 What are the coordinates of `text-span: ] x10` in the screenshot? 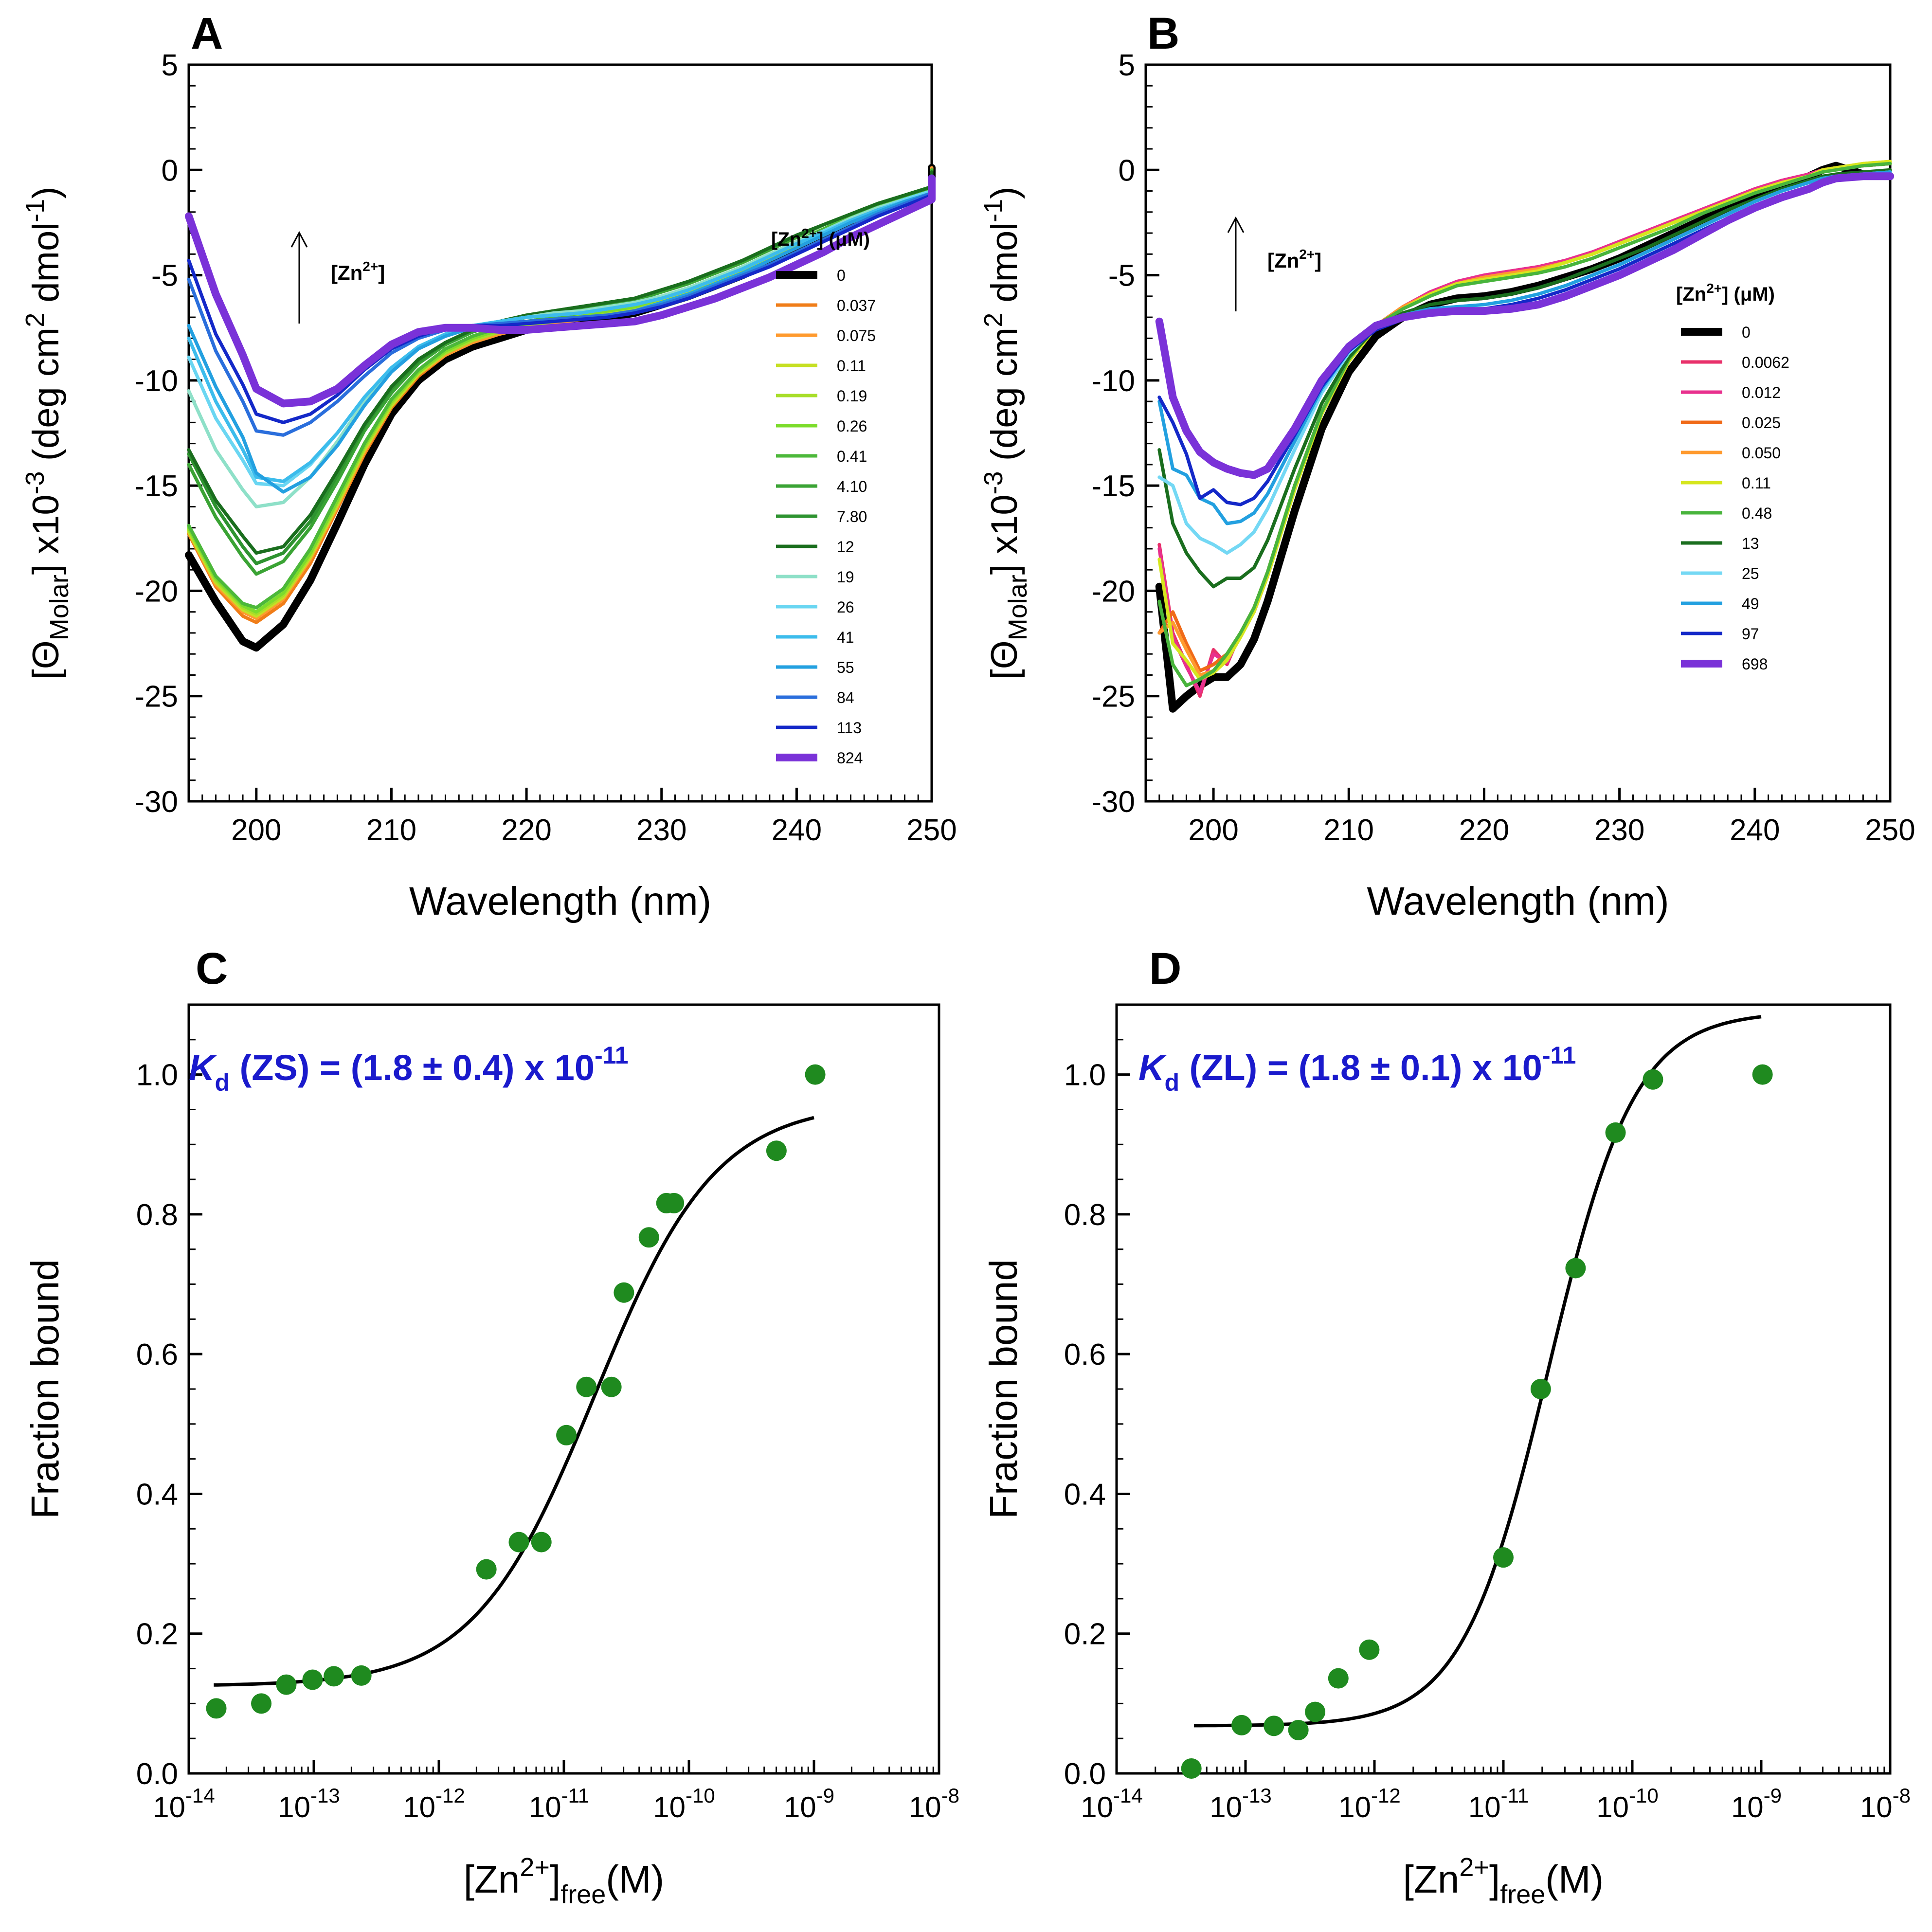 It's located at (46, 534).